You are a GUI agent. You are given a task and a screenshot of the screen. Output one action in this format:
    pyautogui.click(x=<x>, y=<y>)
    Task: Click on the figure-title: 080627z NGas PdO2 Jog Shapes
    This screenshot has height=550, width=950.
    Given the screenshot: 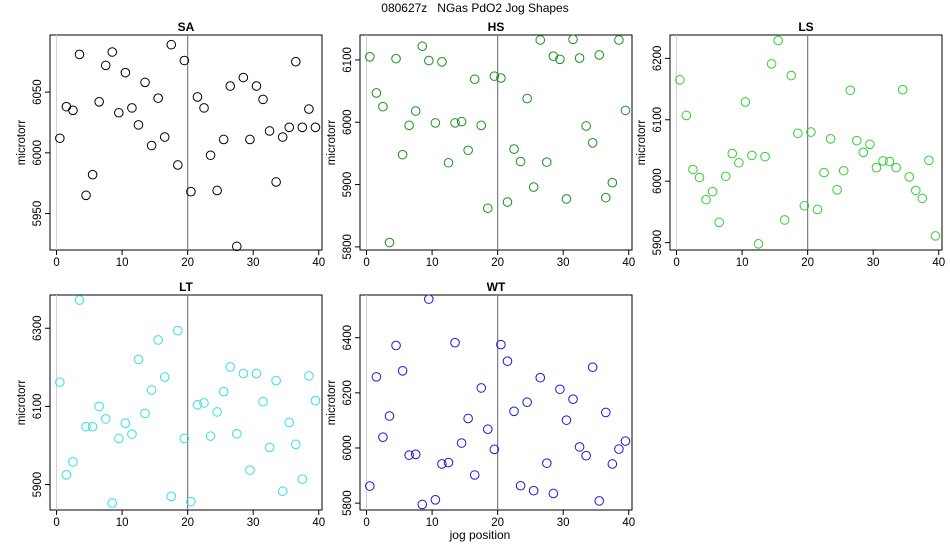 What is the action you would take?
    pyautogui.click(x=475, y=8)
    